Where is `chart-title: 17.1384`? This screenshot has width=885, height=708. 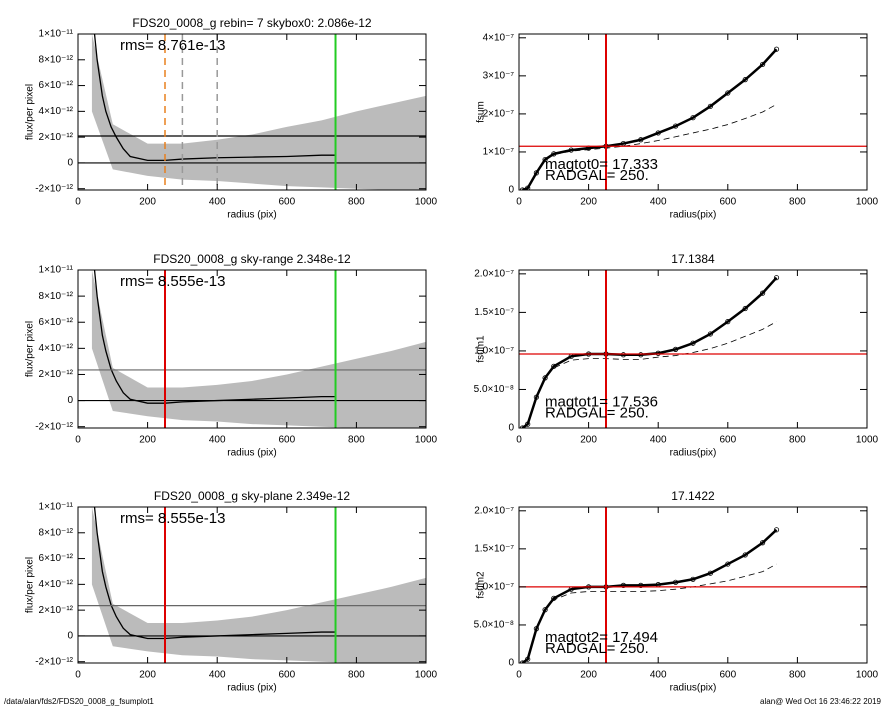
chart-title: 17.1384 is located at coordinates (693, 259).